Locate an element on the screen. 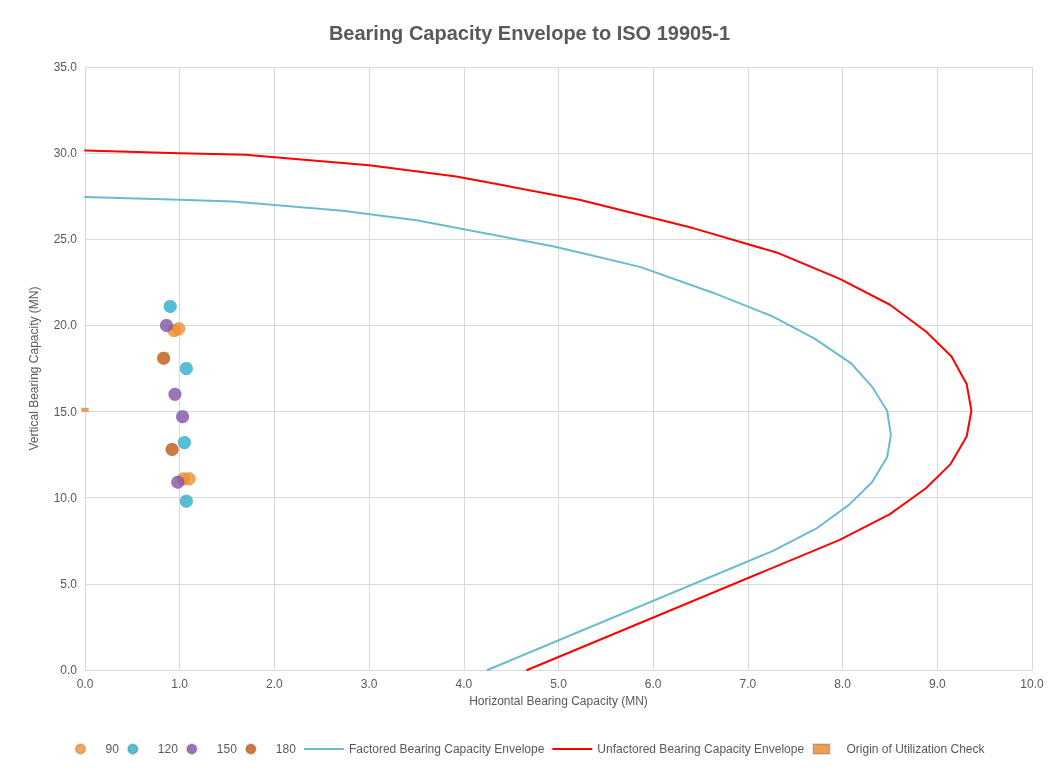 The width and height of the screenshot is (1059, 772). x-tick-label: 0.0 is located at coordinates (85, 684).